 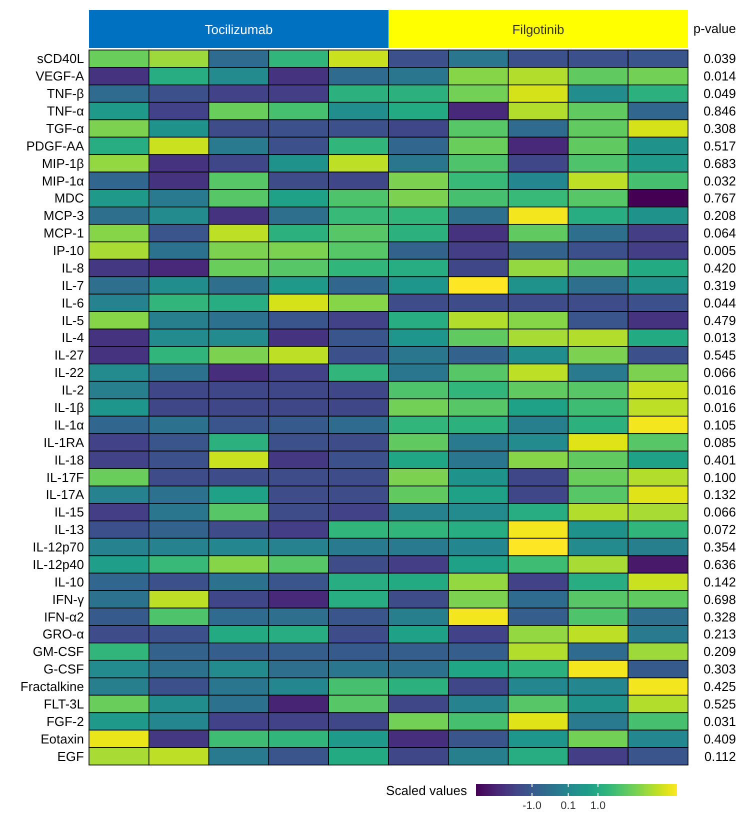 What do you see at coordinates (58, 547) in the screenshot?
I see `y-tick-label: IL-12p70` at bounding box center [58, 547].